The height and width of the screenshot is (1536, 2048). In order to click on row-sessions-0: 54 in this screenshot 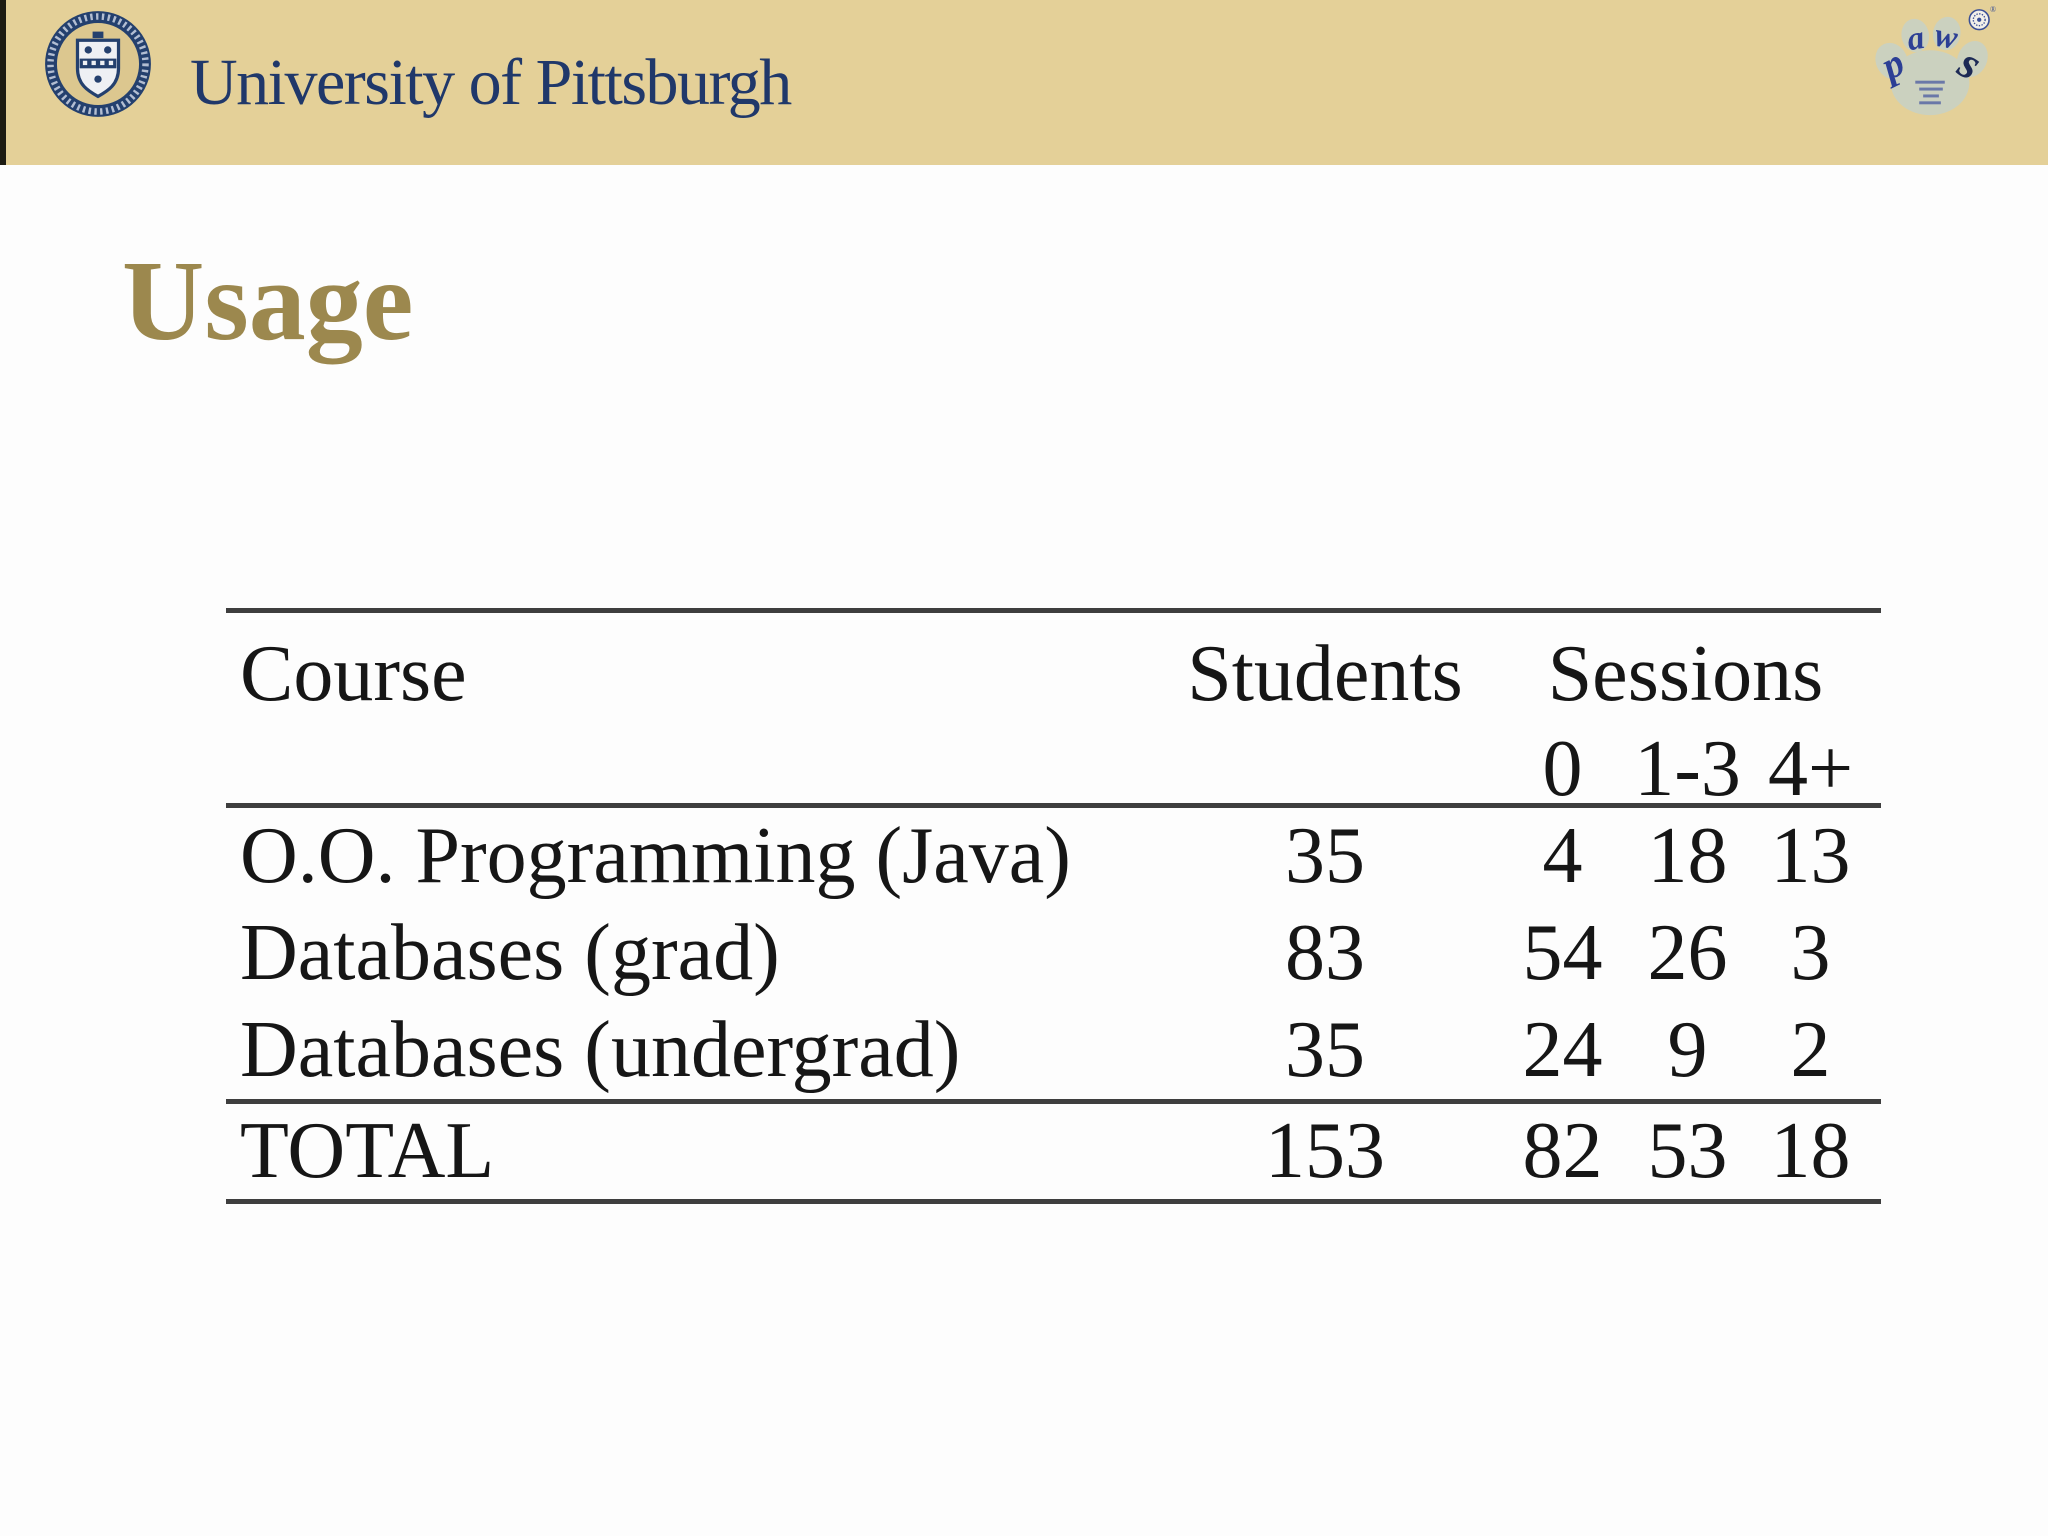, I will do `click(1562, 953)`.